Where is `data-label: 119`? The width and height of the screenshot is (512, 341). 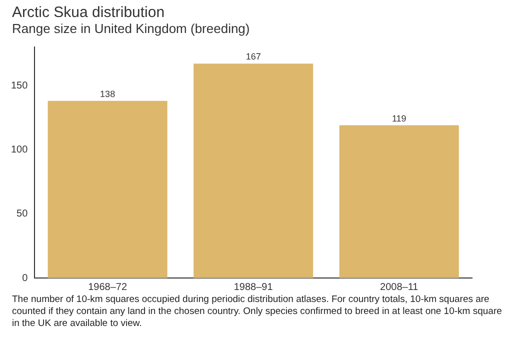 data-label: 119 is located at coordinates (399, 118).